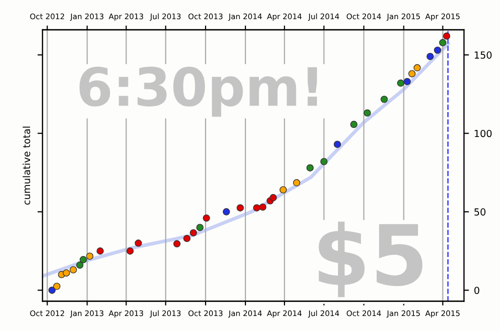  What do you see at coordinates (198, 91) in the screenshot?
I see `annotation: 6:30pm!` at bounding box center [198, 91].